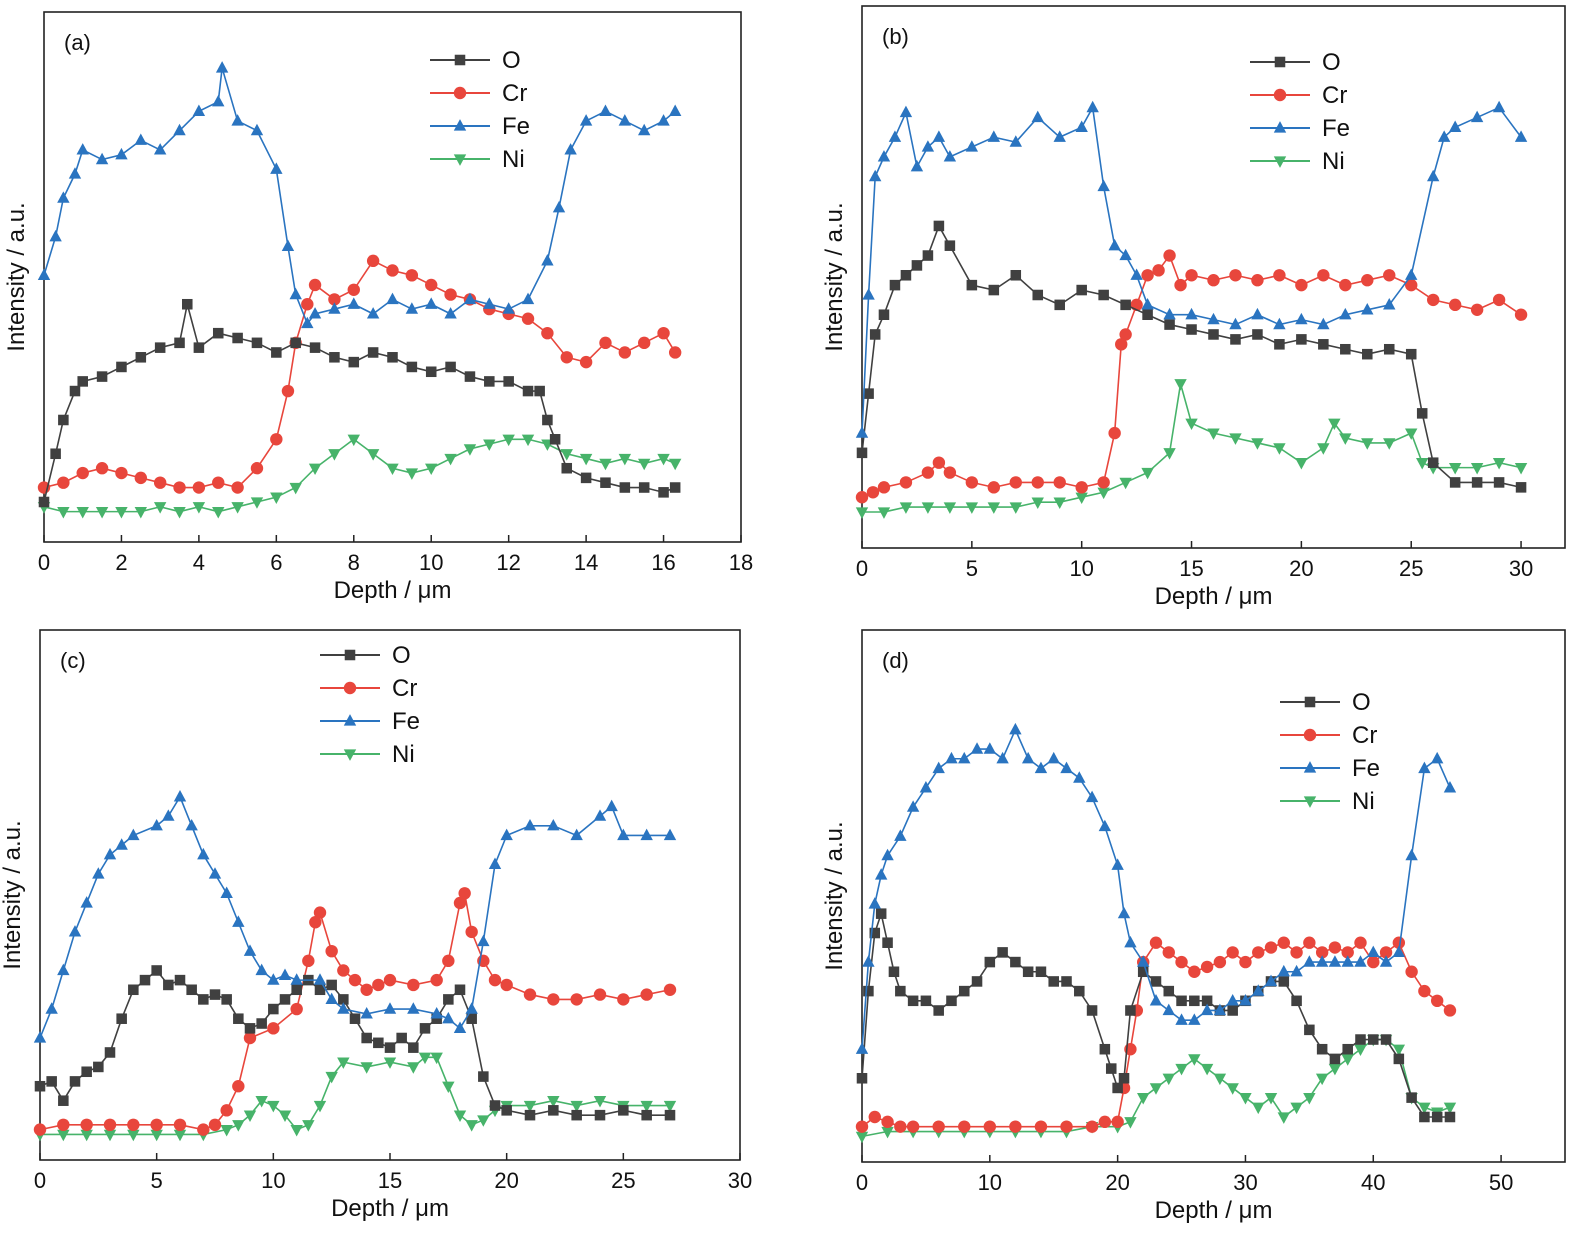  I want to click on x-tick-label: 12, so click(508, 562).